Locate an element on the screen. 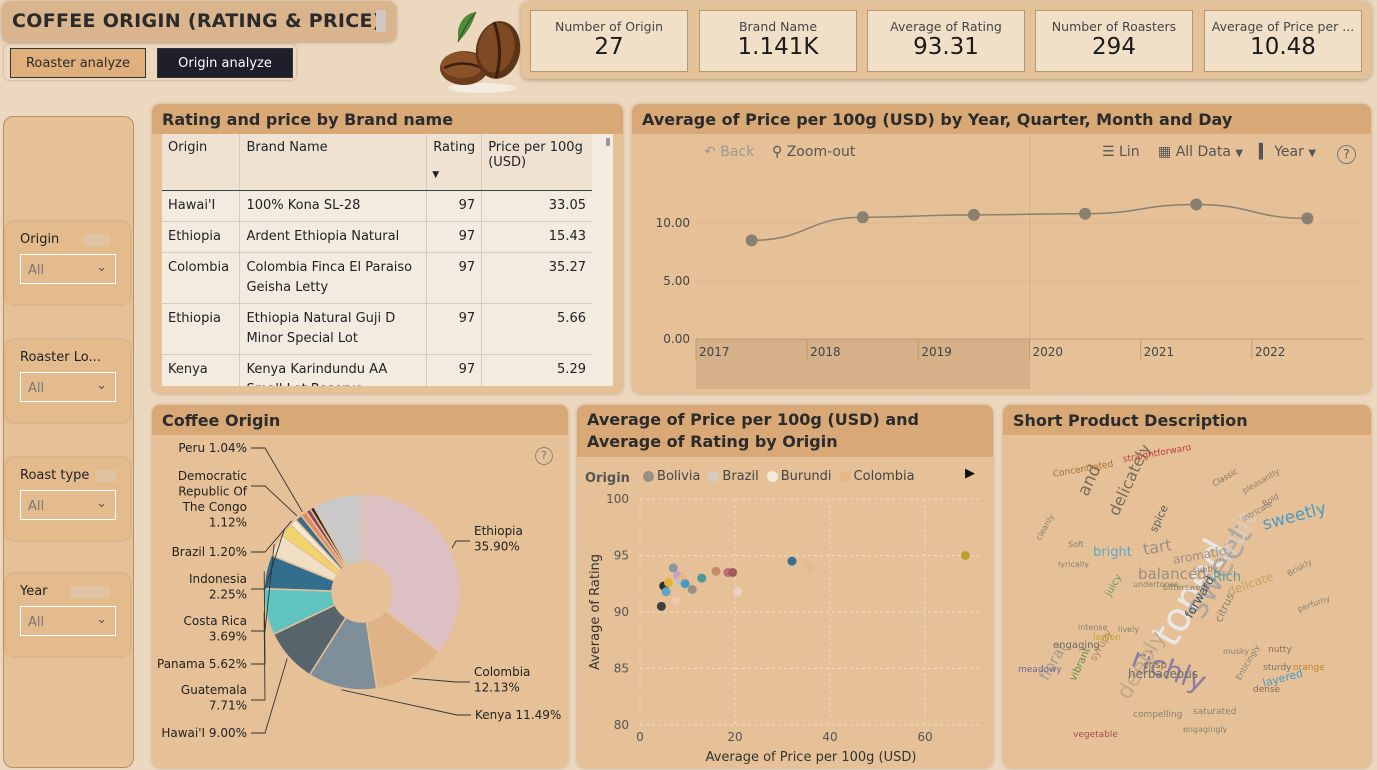 The width and height of the screenshot is (1377, 770). word-cloud-word: engagingly is located at coordinates (1205, 729).